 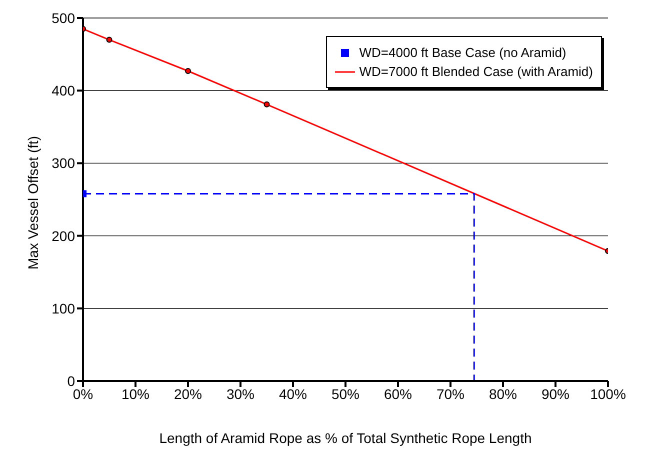 I want to click on y-tick-label: 500, so click(x=64, y=18).